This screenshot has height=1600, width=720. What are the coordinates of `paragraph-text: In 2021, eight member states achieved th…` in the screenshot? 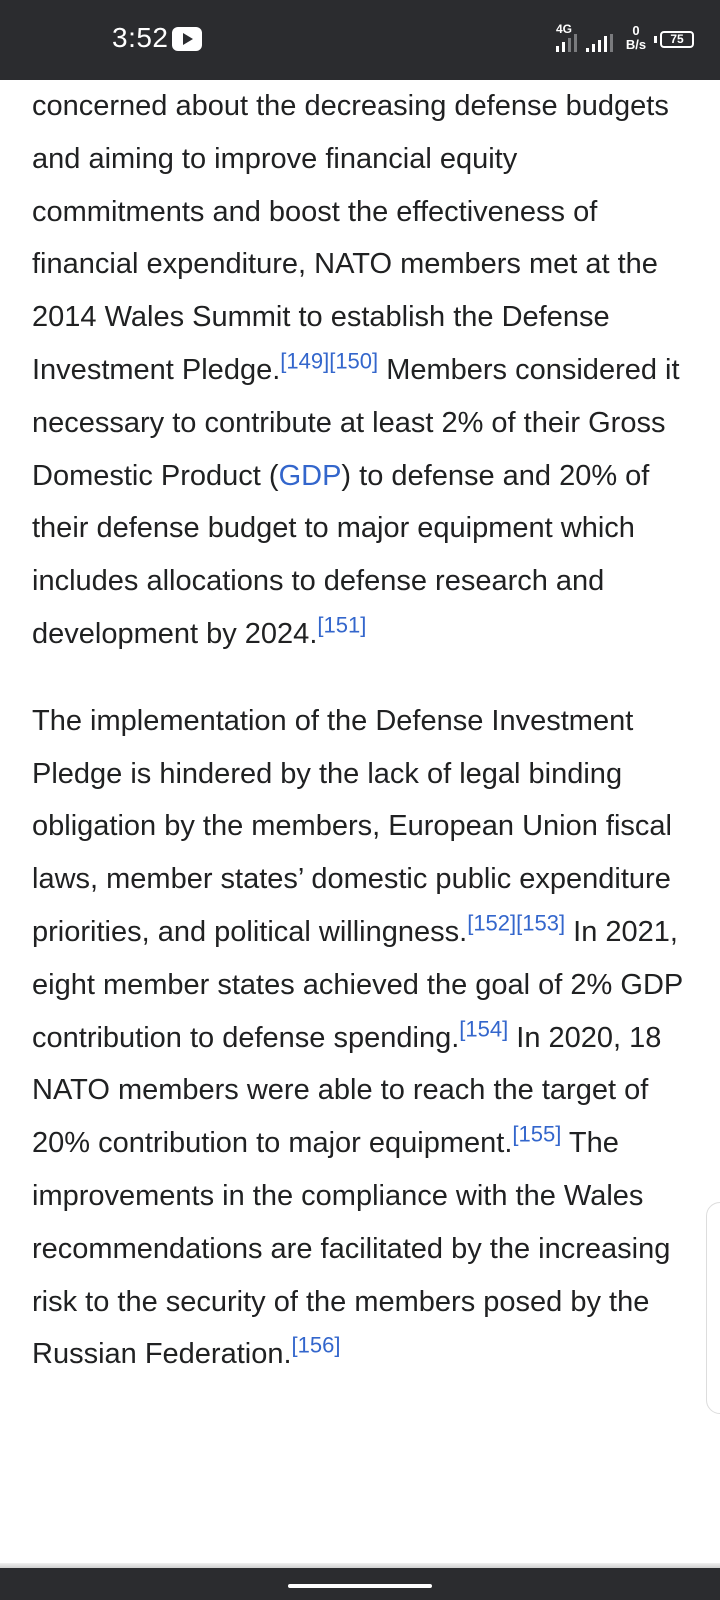 It's located at (357, 984).